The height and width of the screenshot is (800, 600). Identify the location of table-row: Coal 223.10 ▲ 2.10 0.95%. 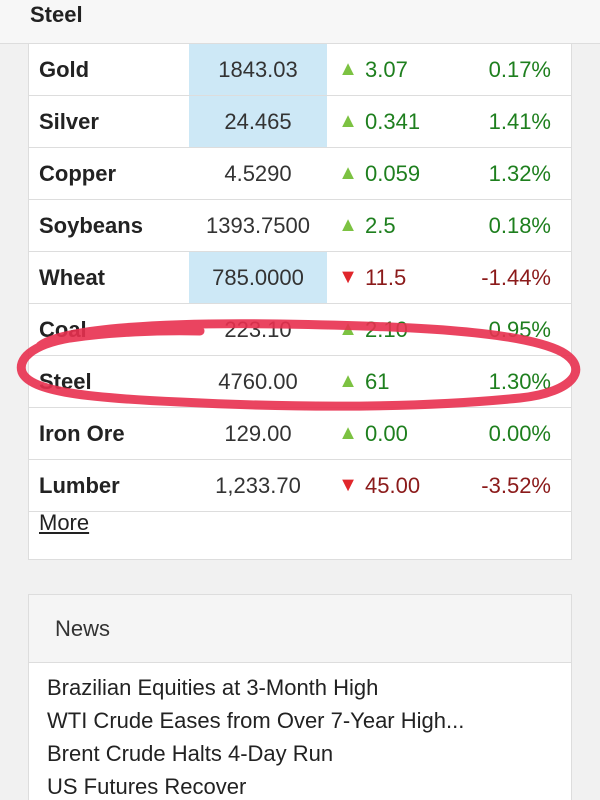
(300, 330).